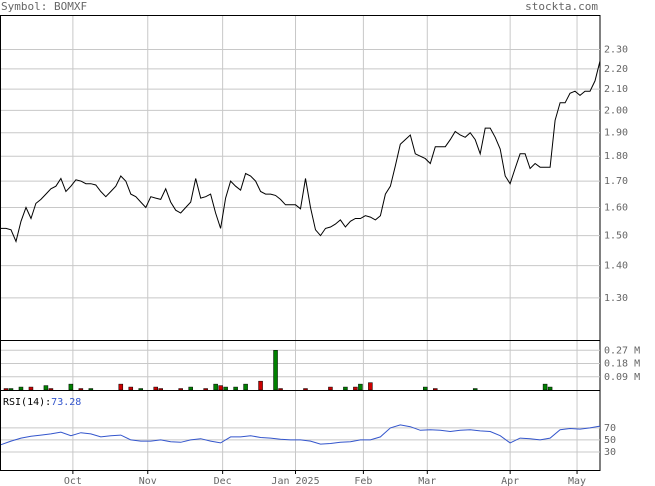 The height and width of the screenshot is (486, 655). What do you see at coordinates (300, 365) in the screenshot?
I see `panel-frame` at bounding box center [300, 365].